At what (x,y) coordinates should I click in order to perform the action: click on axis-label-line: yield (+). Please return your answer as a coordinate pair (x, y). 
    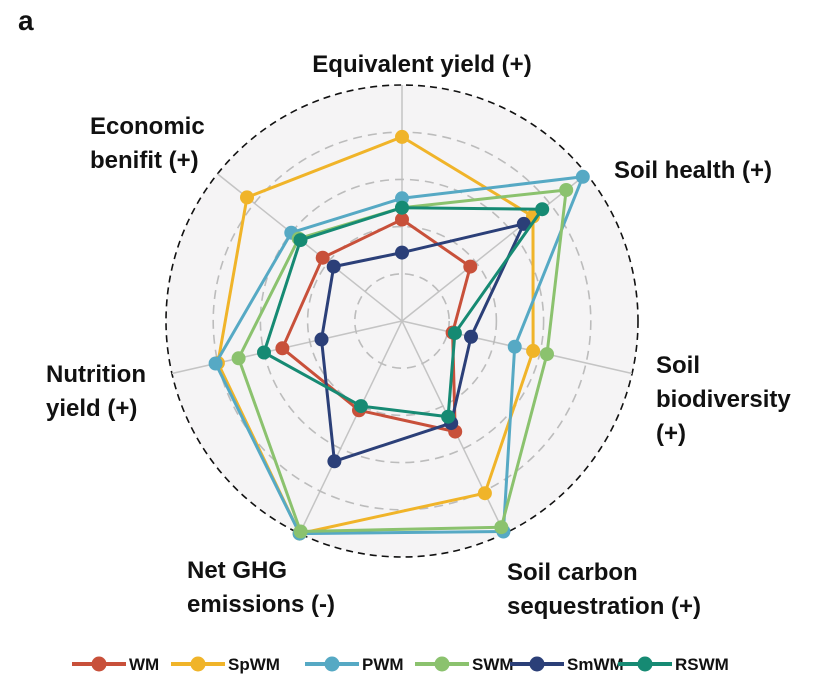
    Looking at the image, I should click on (91, 408).